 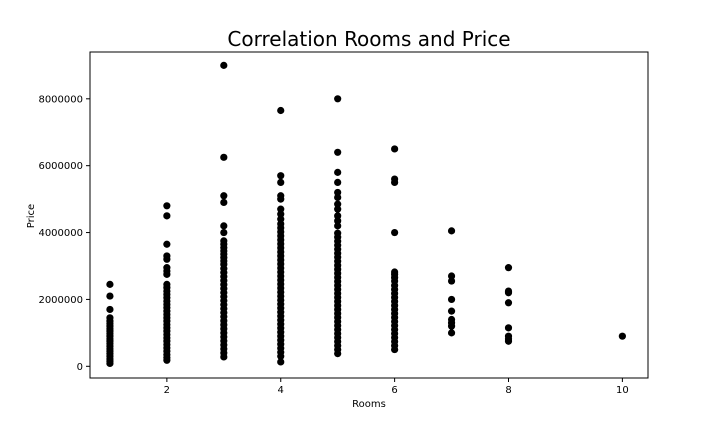 What do you see at coordinates (60, 300) in the screenshot?
I see `y-tick-label: 2000000` at bounding box center [60, 300].